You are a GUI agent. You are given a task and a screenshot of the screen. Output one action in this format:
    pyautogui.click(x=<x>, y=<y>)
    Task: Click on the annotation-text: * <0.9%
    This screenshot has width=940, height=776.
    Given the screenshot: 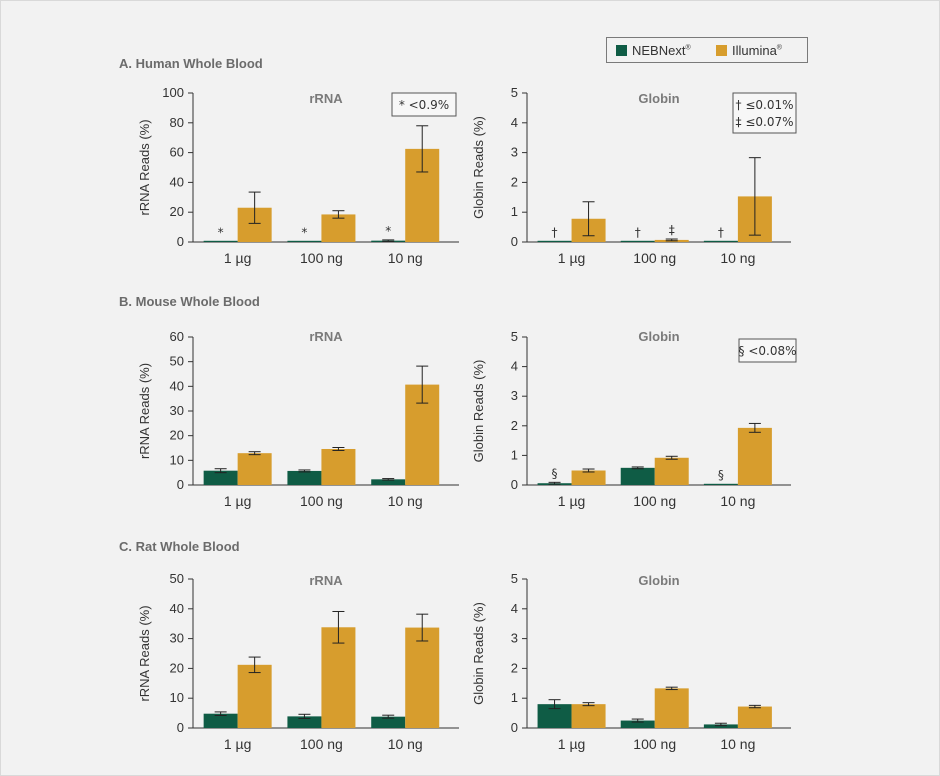 What is the action you would take?
    pyautogui.click(x=424, y=105)
    